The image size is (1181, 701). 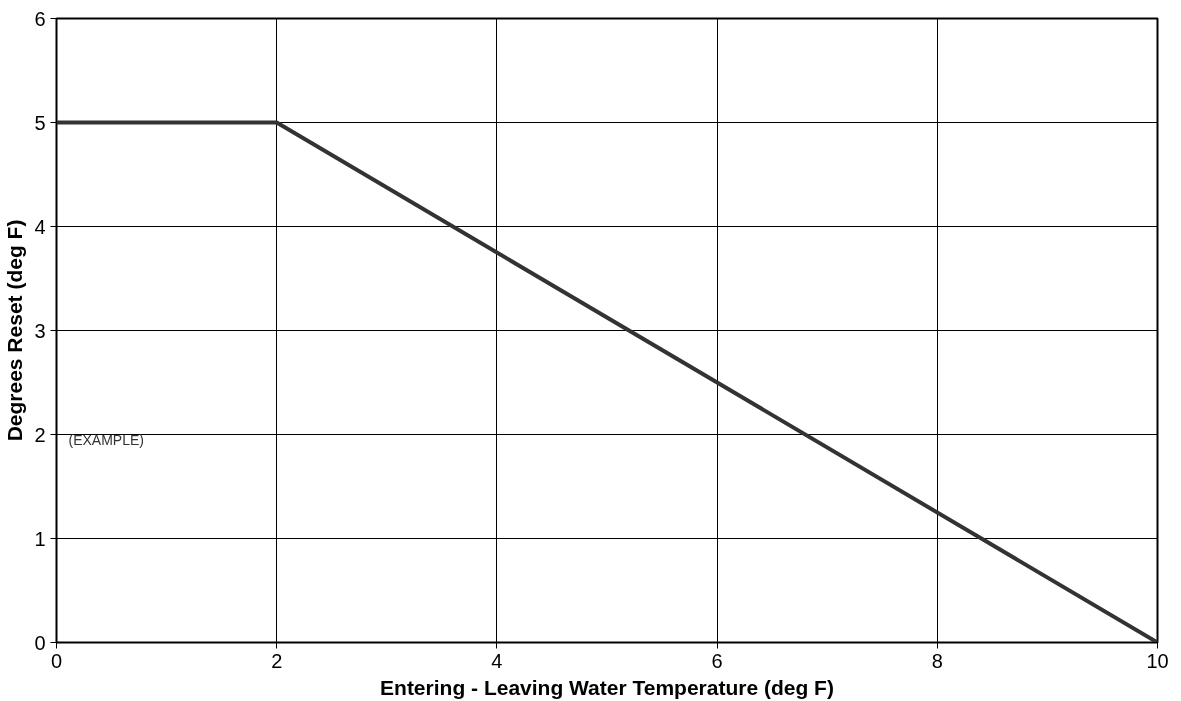 What do you see at coordinates (277, 660) in the screenshot?
I see `x-tick-label: 2` at bounding box center [277, 660].